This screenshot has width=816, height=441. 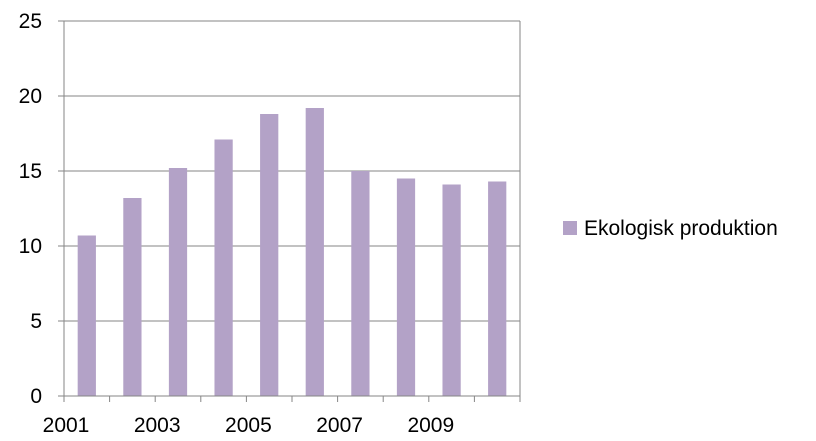 I want to click on bar-2010, so click(x=497, y=288).